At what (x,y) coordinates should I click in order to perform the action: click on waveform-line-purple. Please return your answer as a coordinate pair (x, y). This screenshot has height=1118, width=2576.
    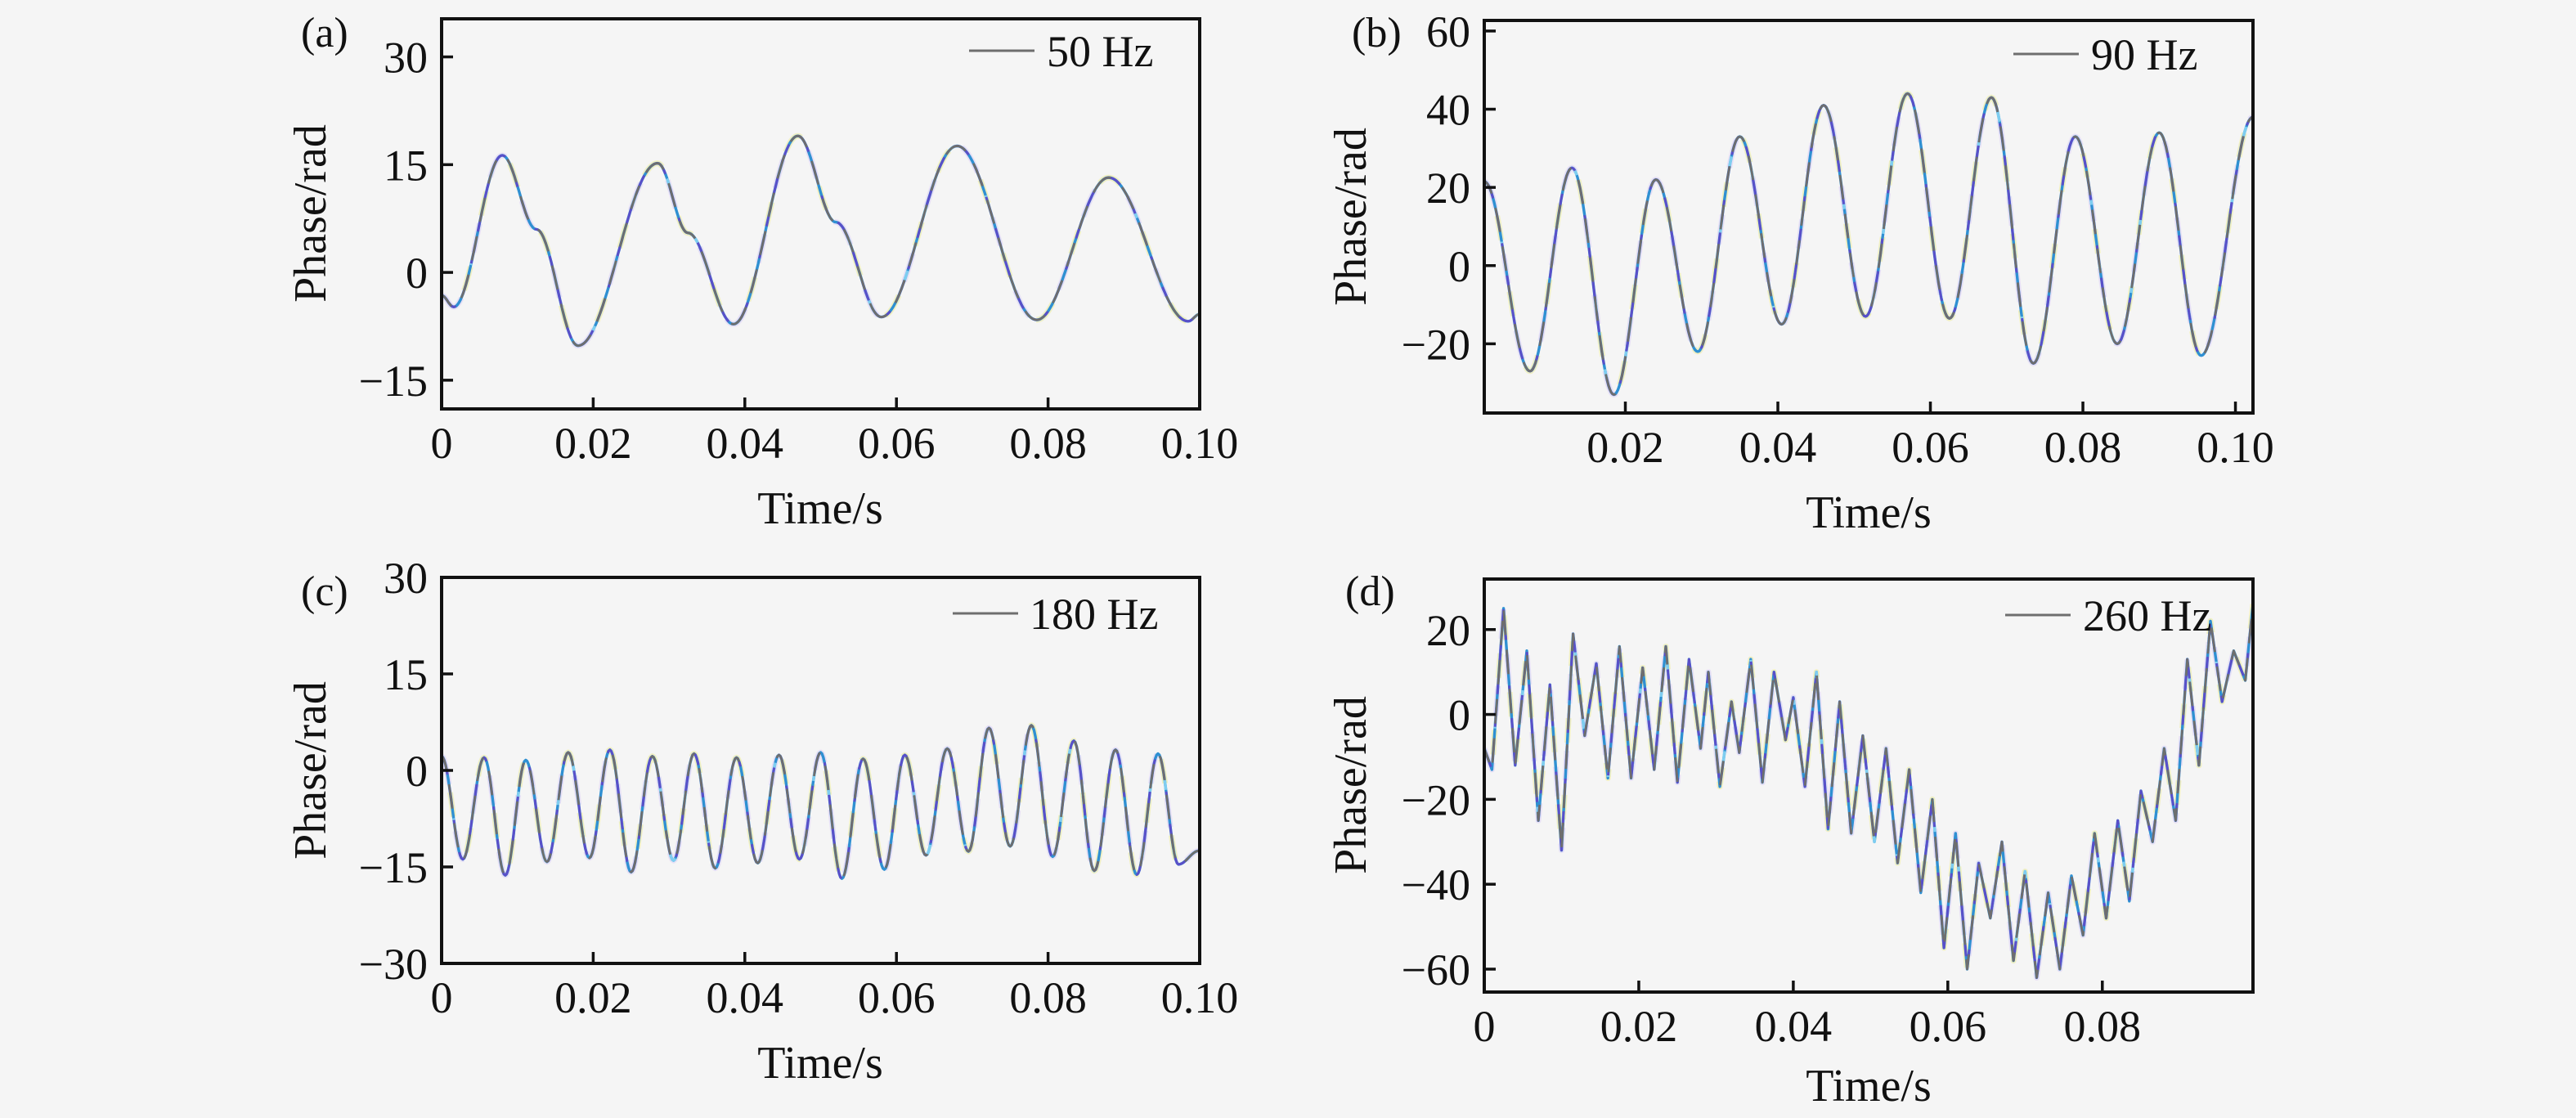
    Looking at the image, I should click on (821, 241).